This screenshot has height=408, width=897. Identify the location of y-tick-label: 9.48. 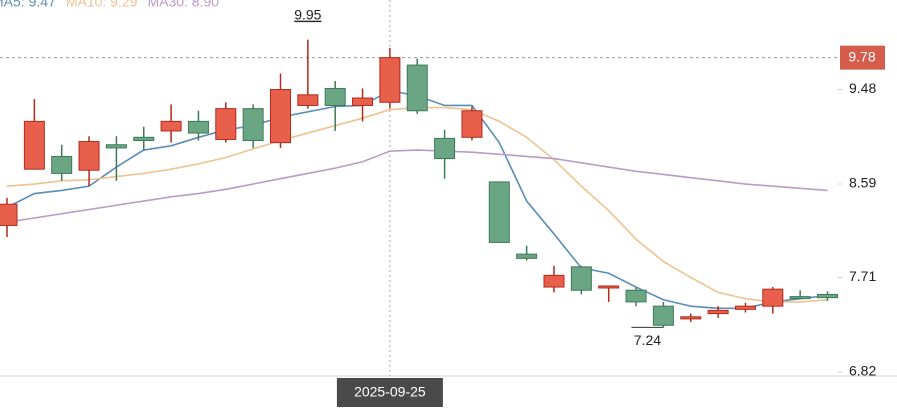
(862, 88).